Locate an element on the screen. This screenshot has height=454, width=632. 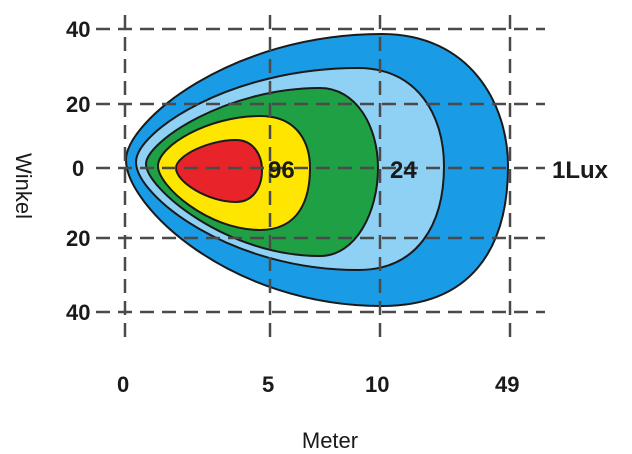
zone-core is located at coordinates (219, 171).